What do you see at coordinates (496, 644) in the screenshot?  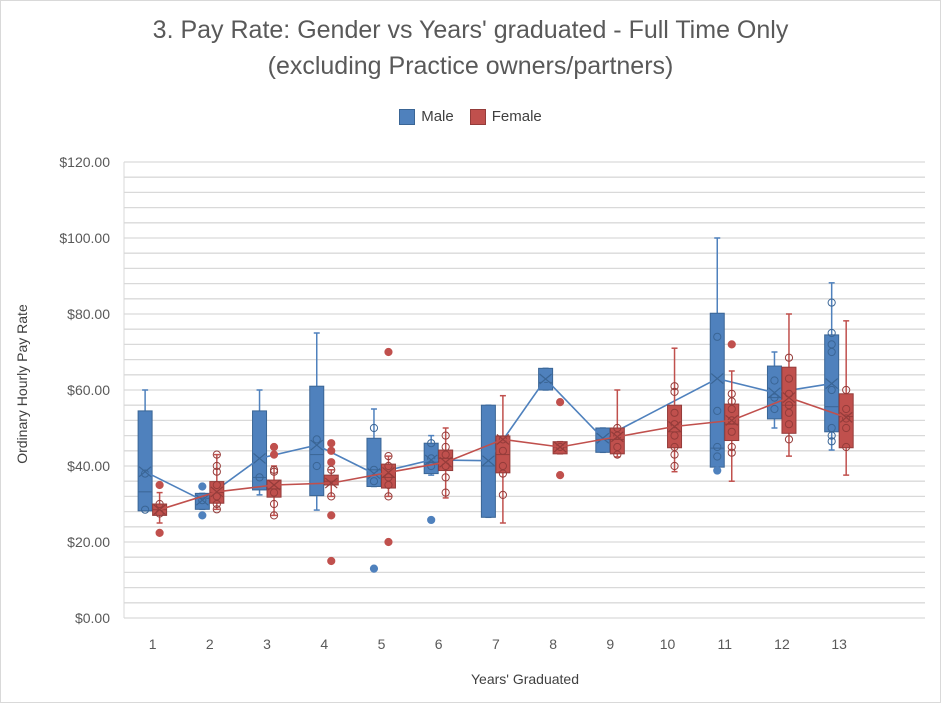 I see `x-tick-label: 7` at bounding box center [496, 644].